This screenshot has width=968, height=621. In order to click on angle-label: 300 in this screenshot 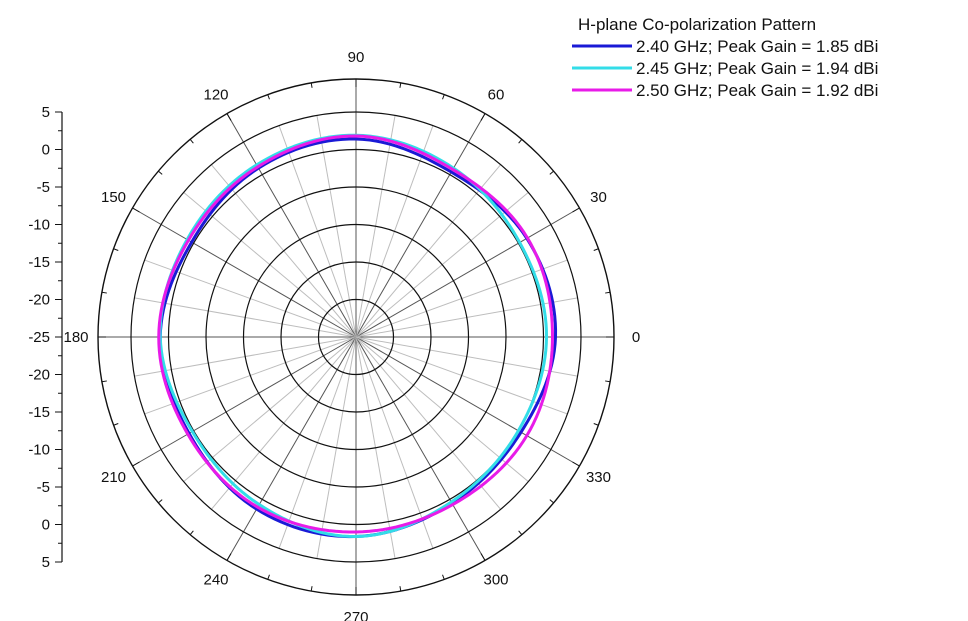, I will do `click(495, 579)`.